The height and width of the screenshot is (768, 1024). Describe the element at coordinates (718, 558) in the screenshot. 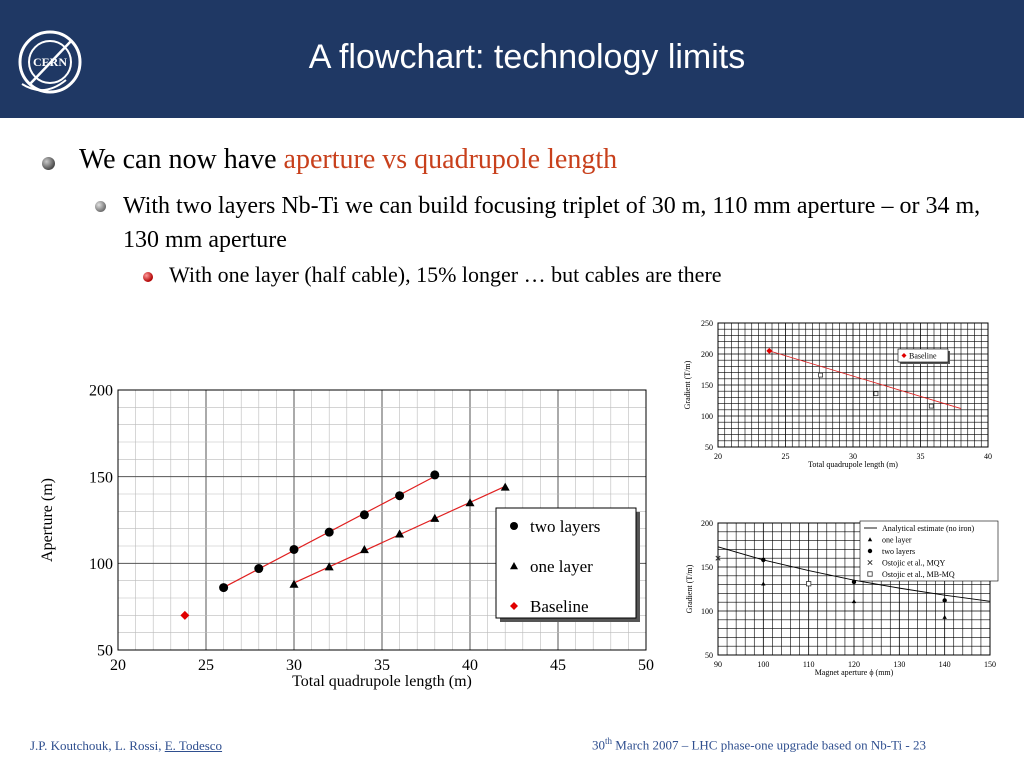

I see `data-point-x` at that location.